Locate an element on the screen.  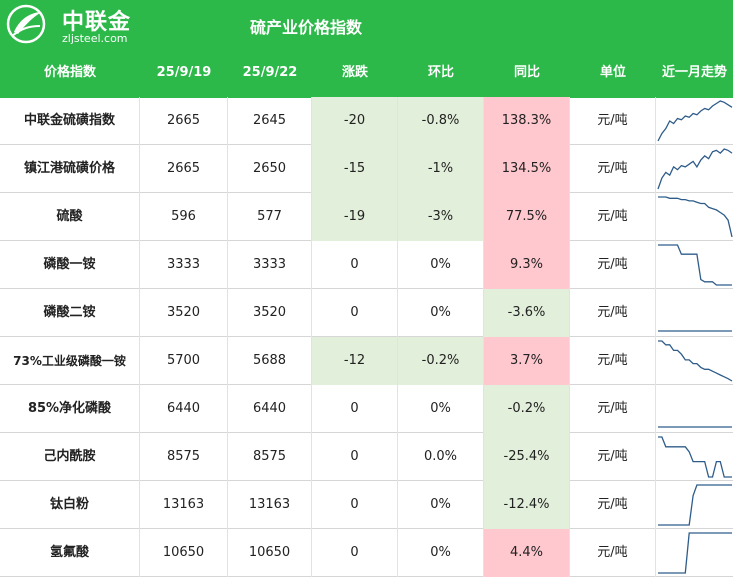
change-value: -12 is located at coordinates (355, 361).